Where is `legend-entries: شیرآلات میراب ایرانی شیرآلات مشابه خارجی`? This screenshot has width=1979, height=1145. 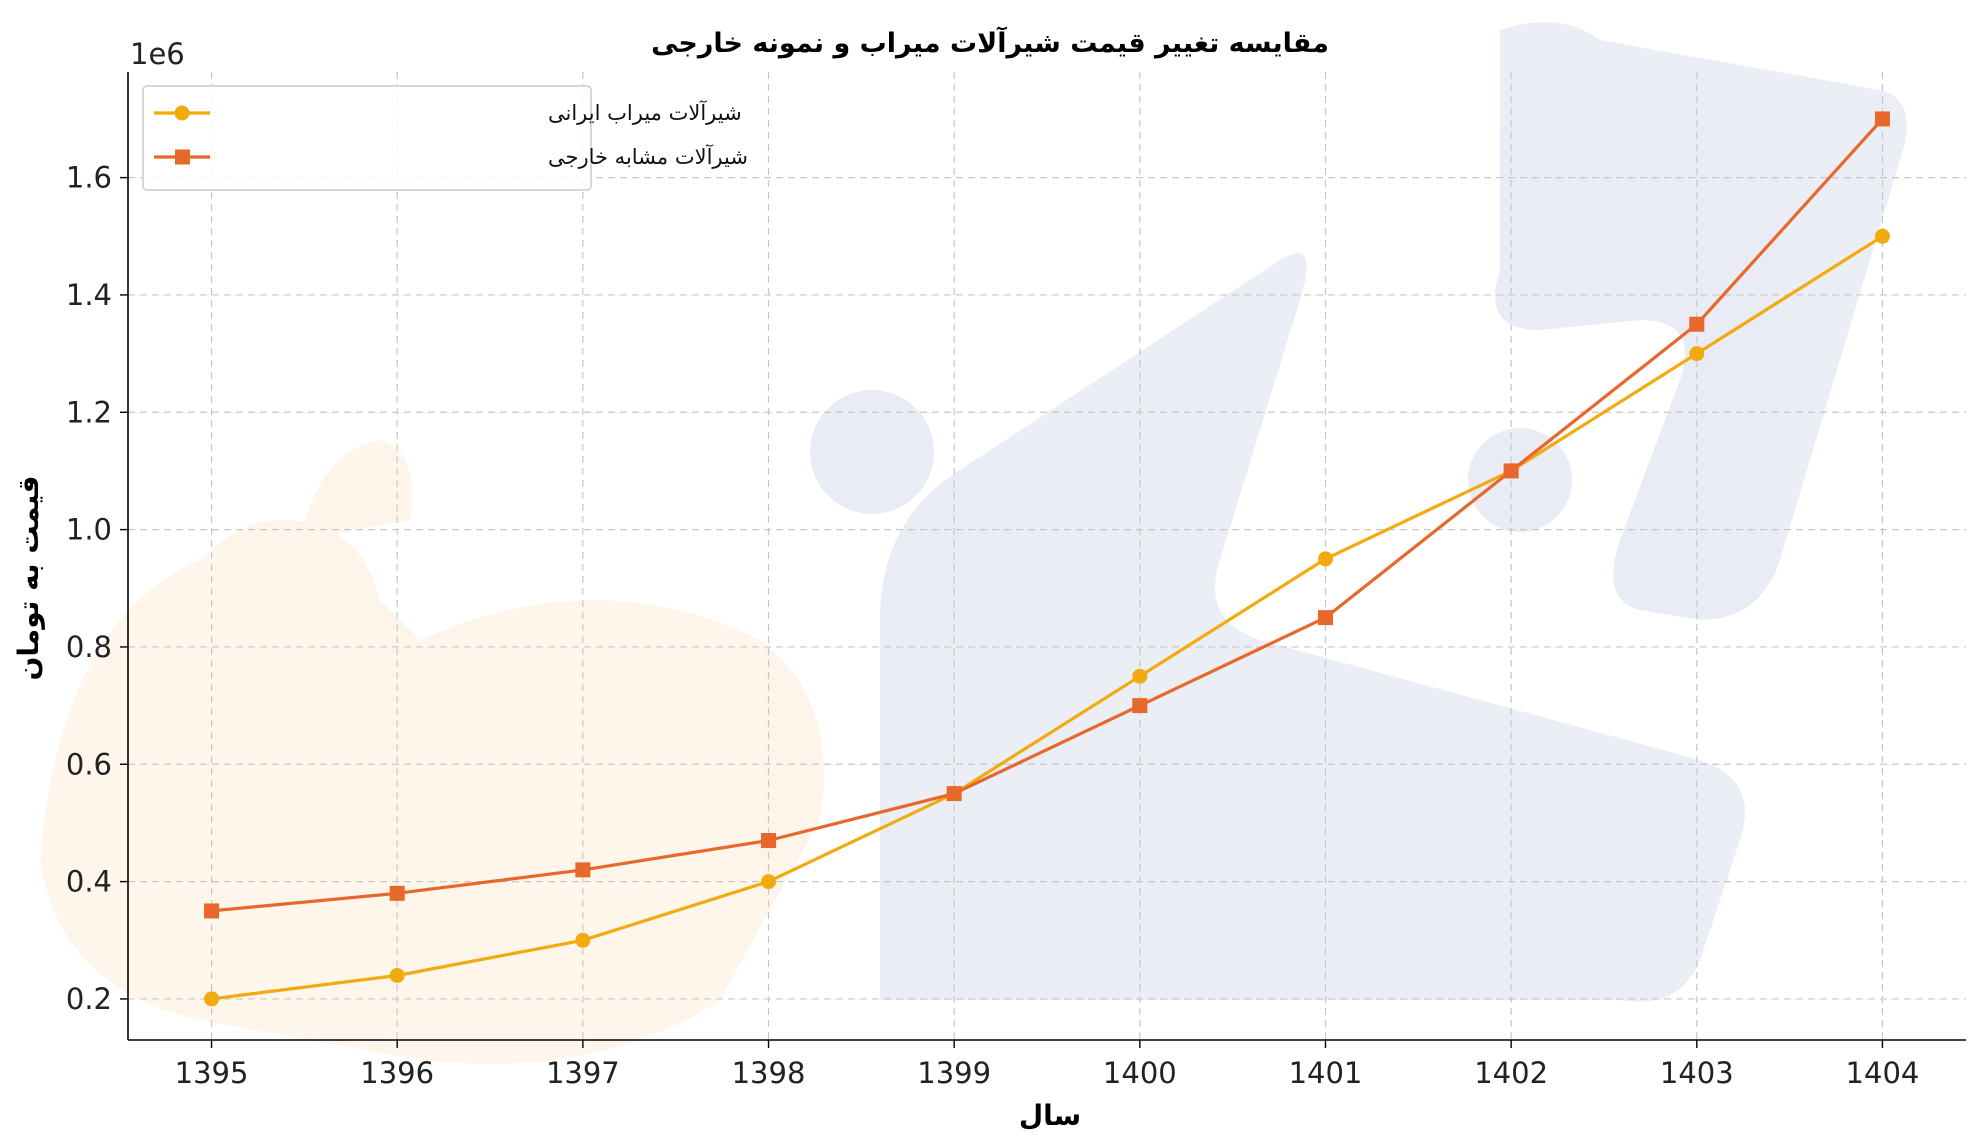 legend-entries: شیرآلات میراب ایرانی شیرآلات مشابه خارجی is located at coordinates (451, 134).